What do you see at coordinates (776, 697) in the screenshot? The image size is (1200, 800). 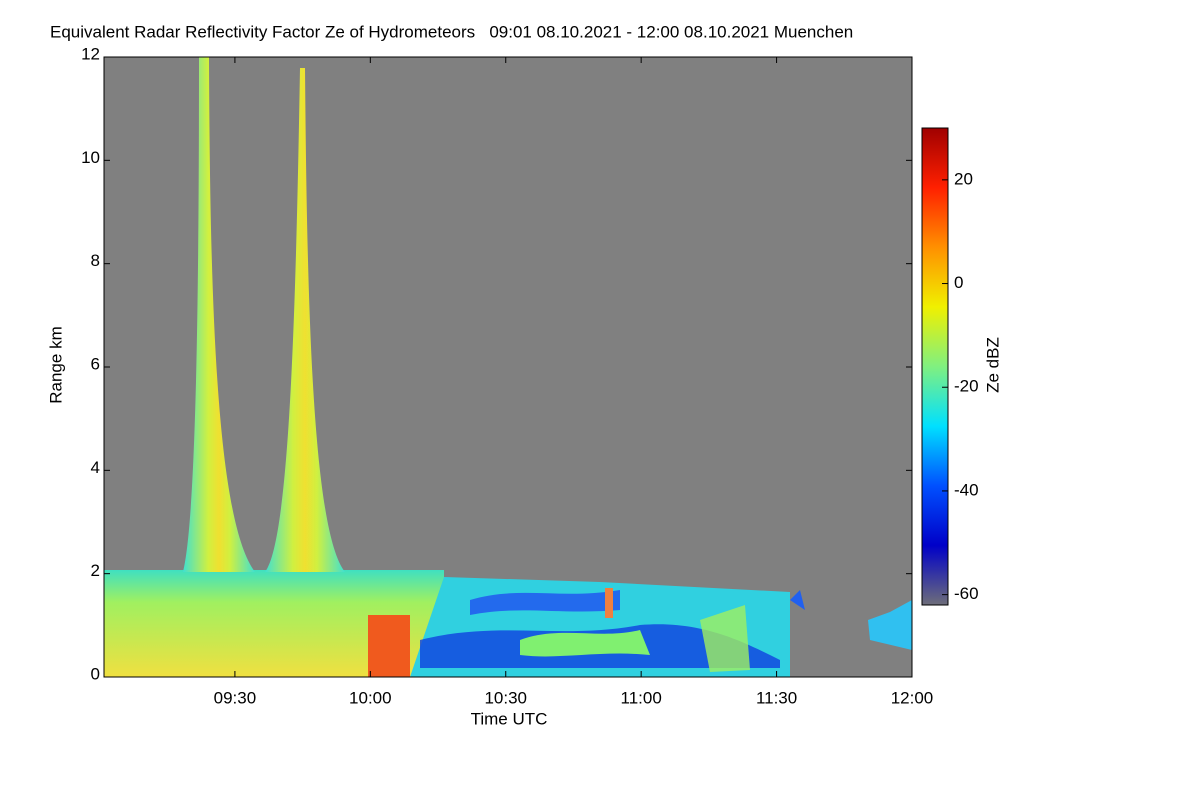 I see `x-tick-label: 11:30` at bounding box center [776, 697].